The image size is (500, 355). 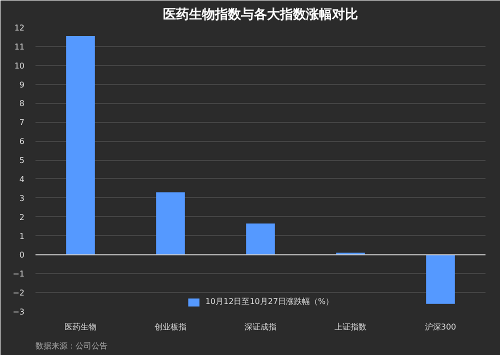 What do you see at coordinates (19, 28) in the screenshot?
I see `y-tick-label: 12` at bounding box center [19, 28].